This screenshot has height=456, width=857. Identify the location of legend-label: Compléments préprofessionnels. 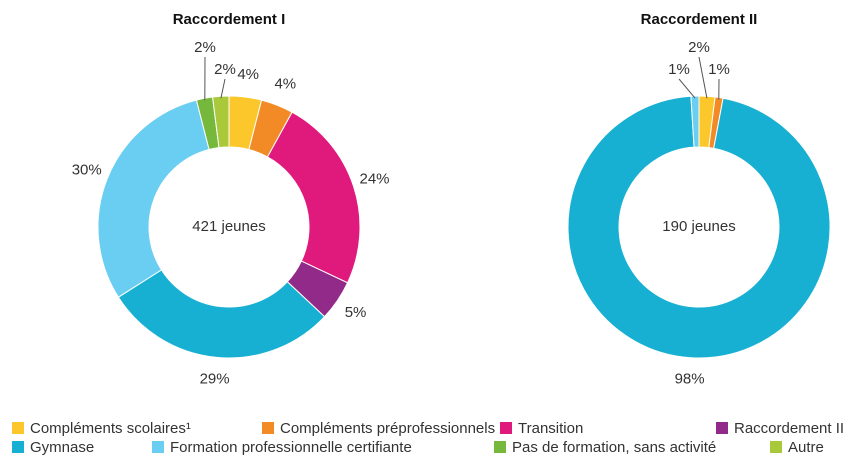
(387, 428).